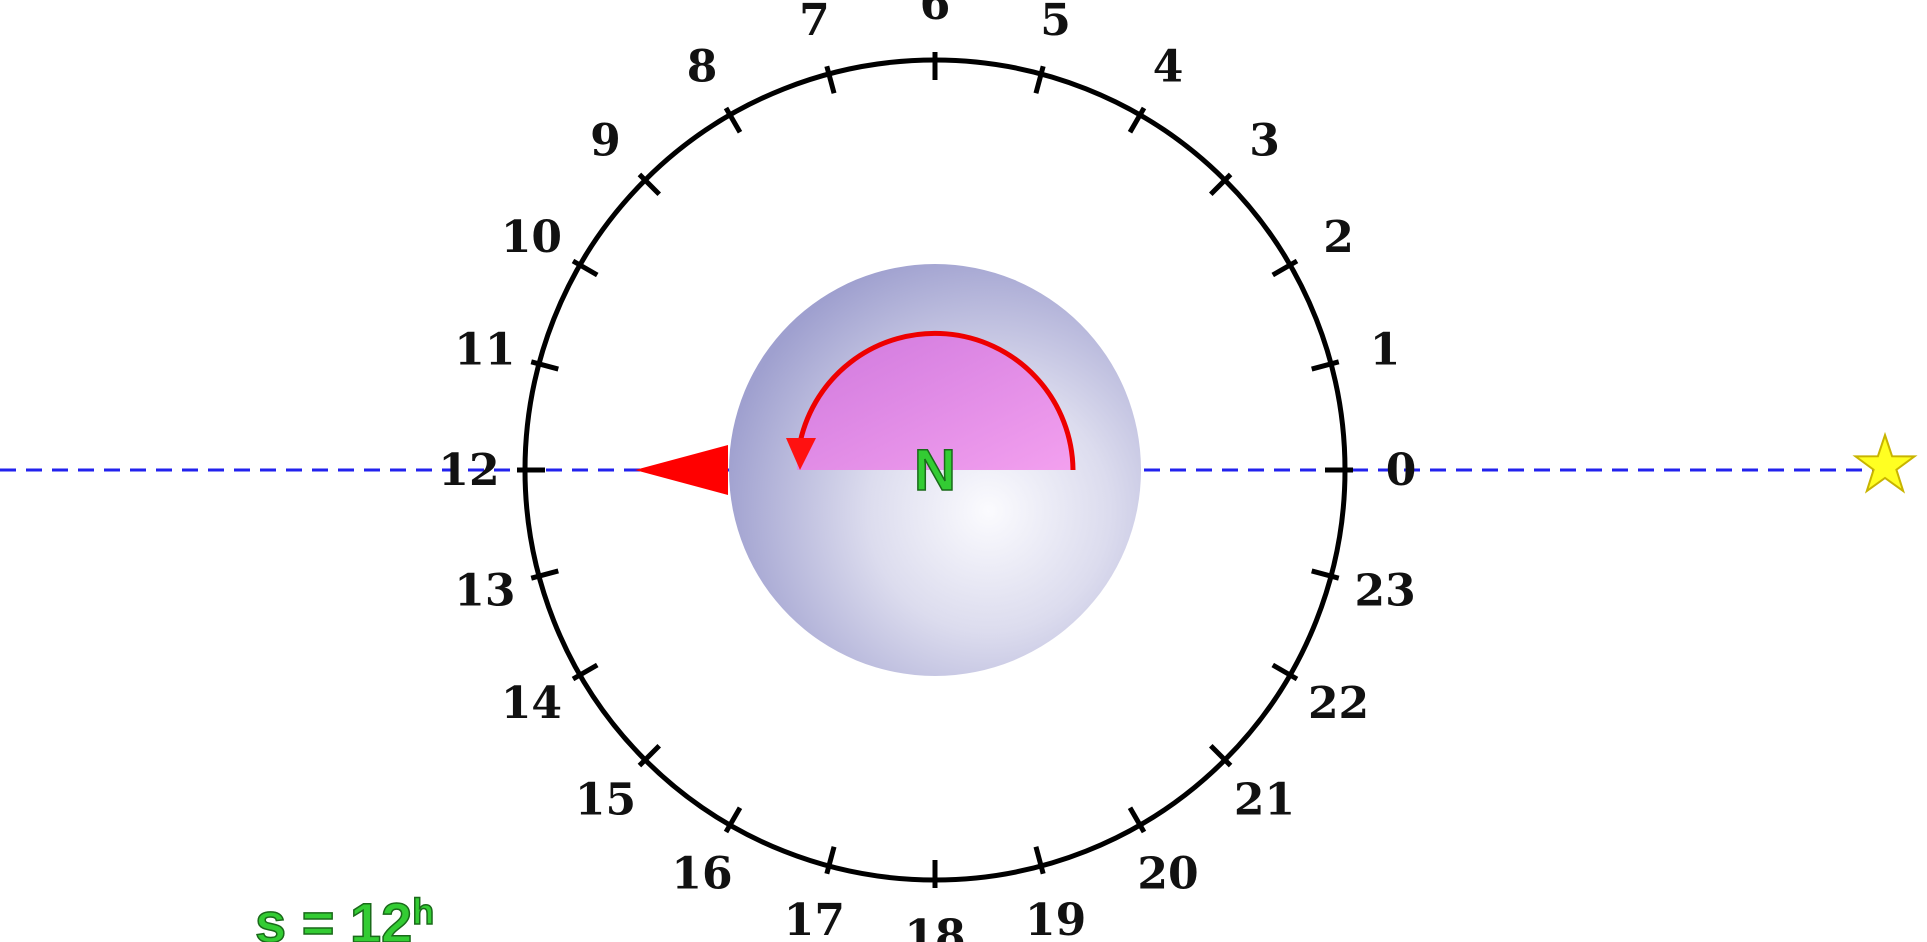 The width and height of the screenshot is (1927, 942). I want to click on hour-label: 22, so click(1338, 703).